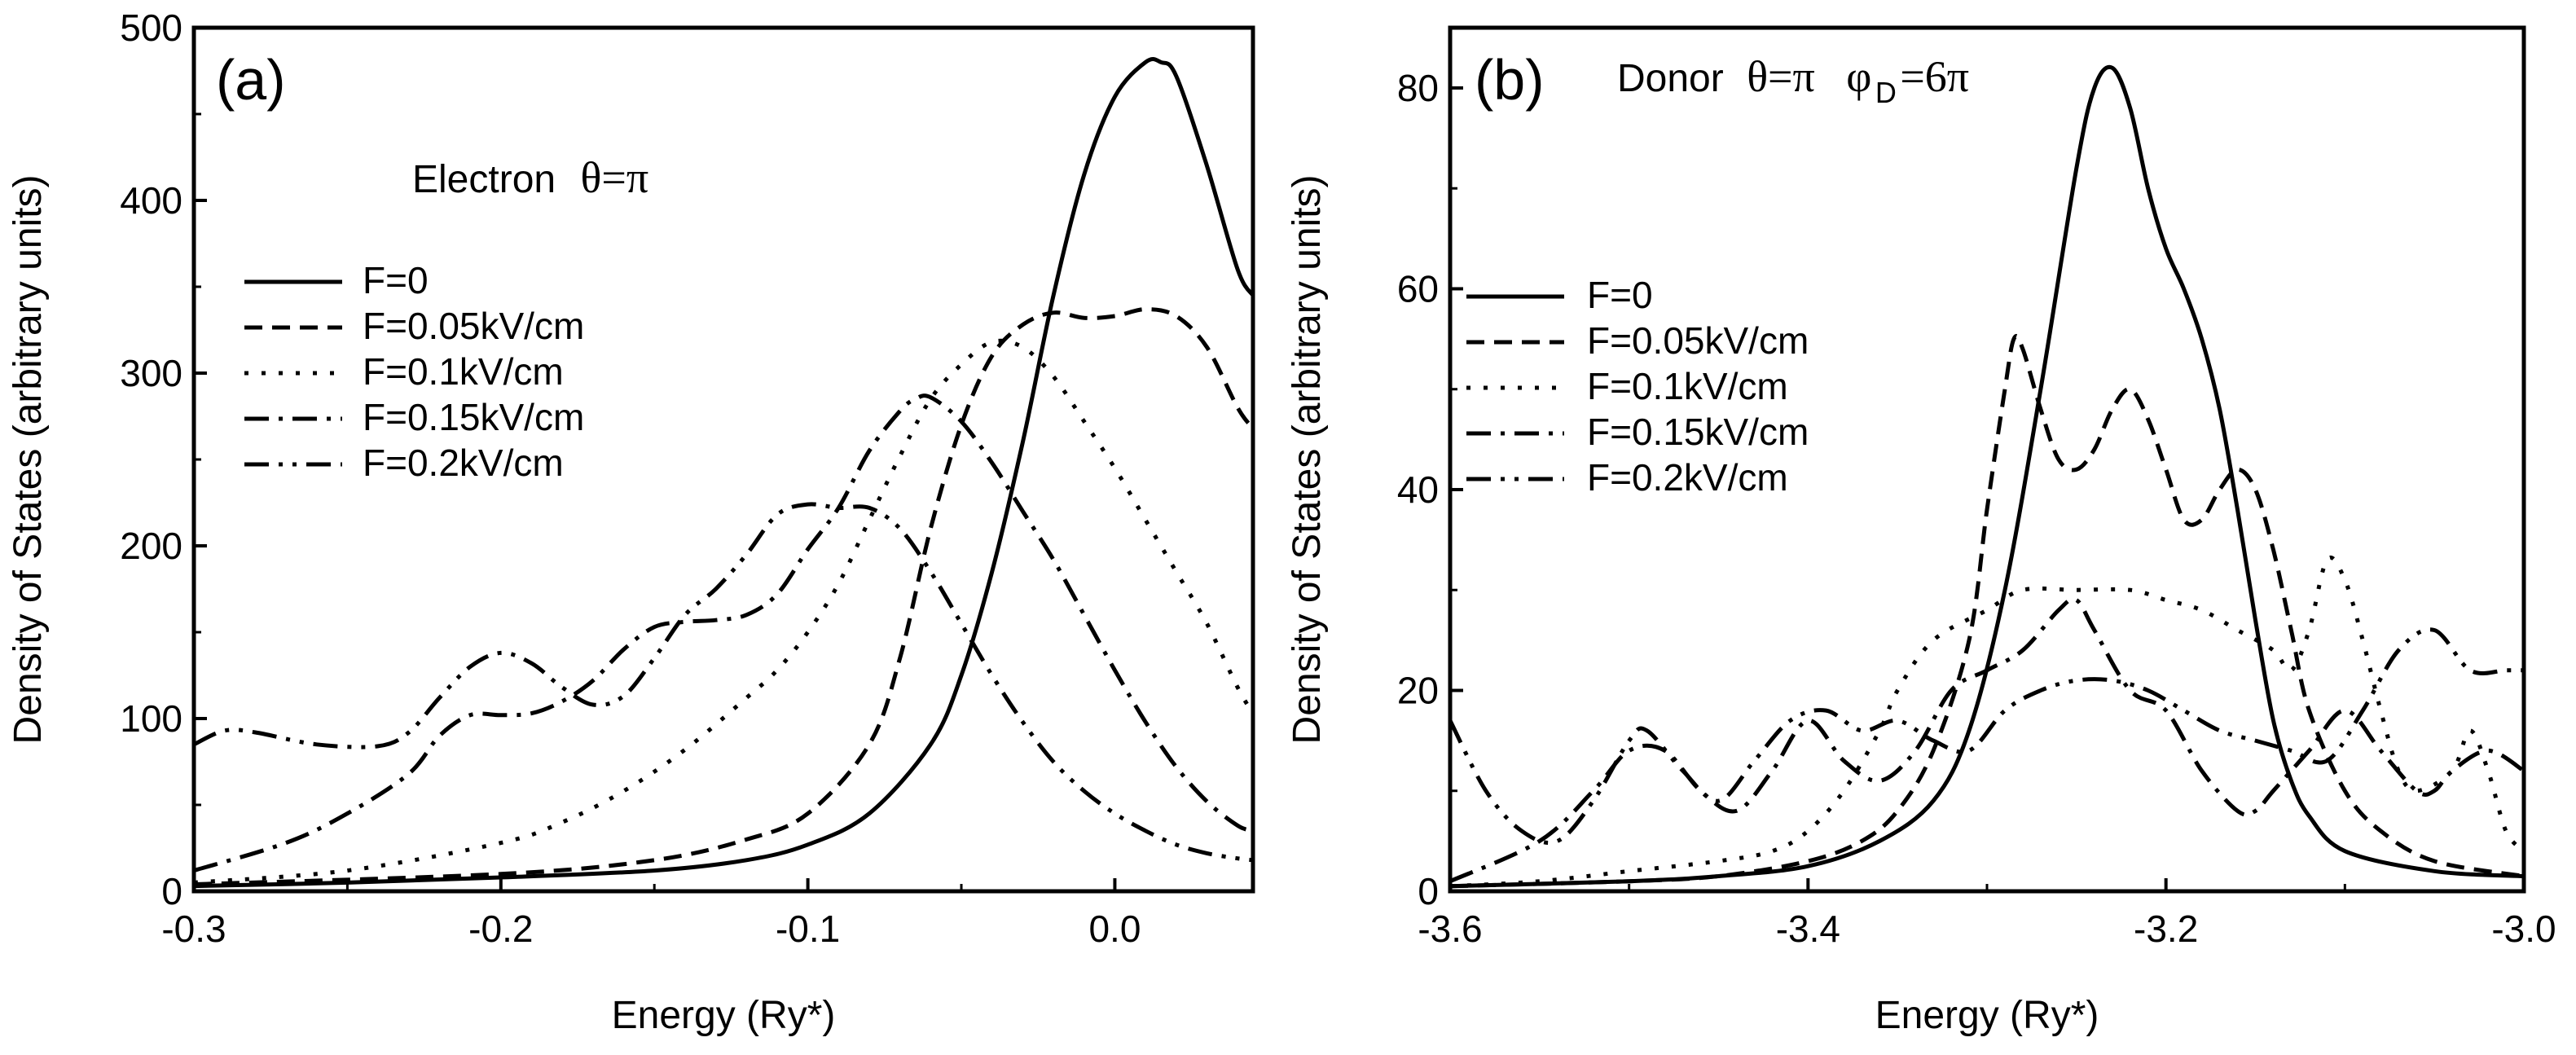 This screenshot has height=1055, width=2576. Describe the element at coordinates (500, 929) in the screenshot. I see `x-tick-label: -0.2` at that location.